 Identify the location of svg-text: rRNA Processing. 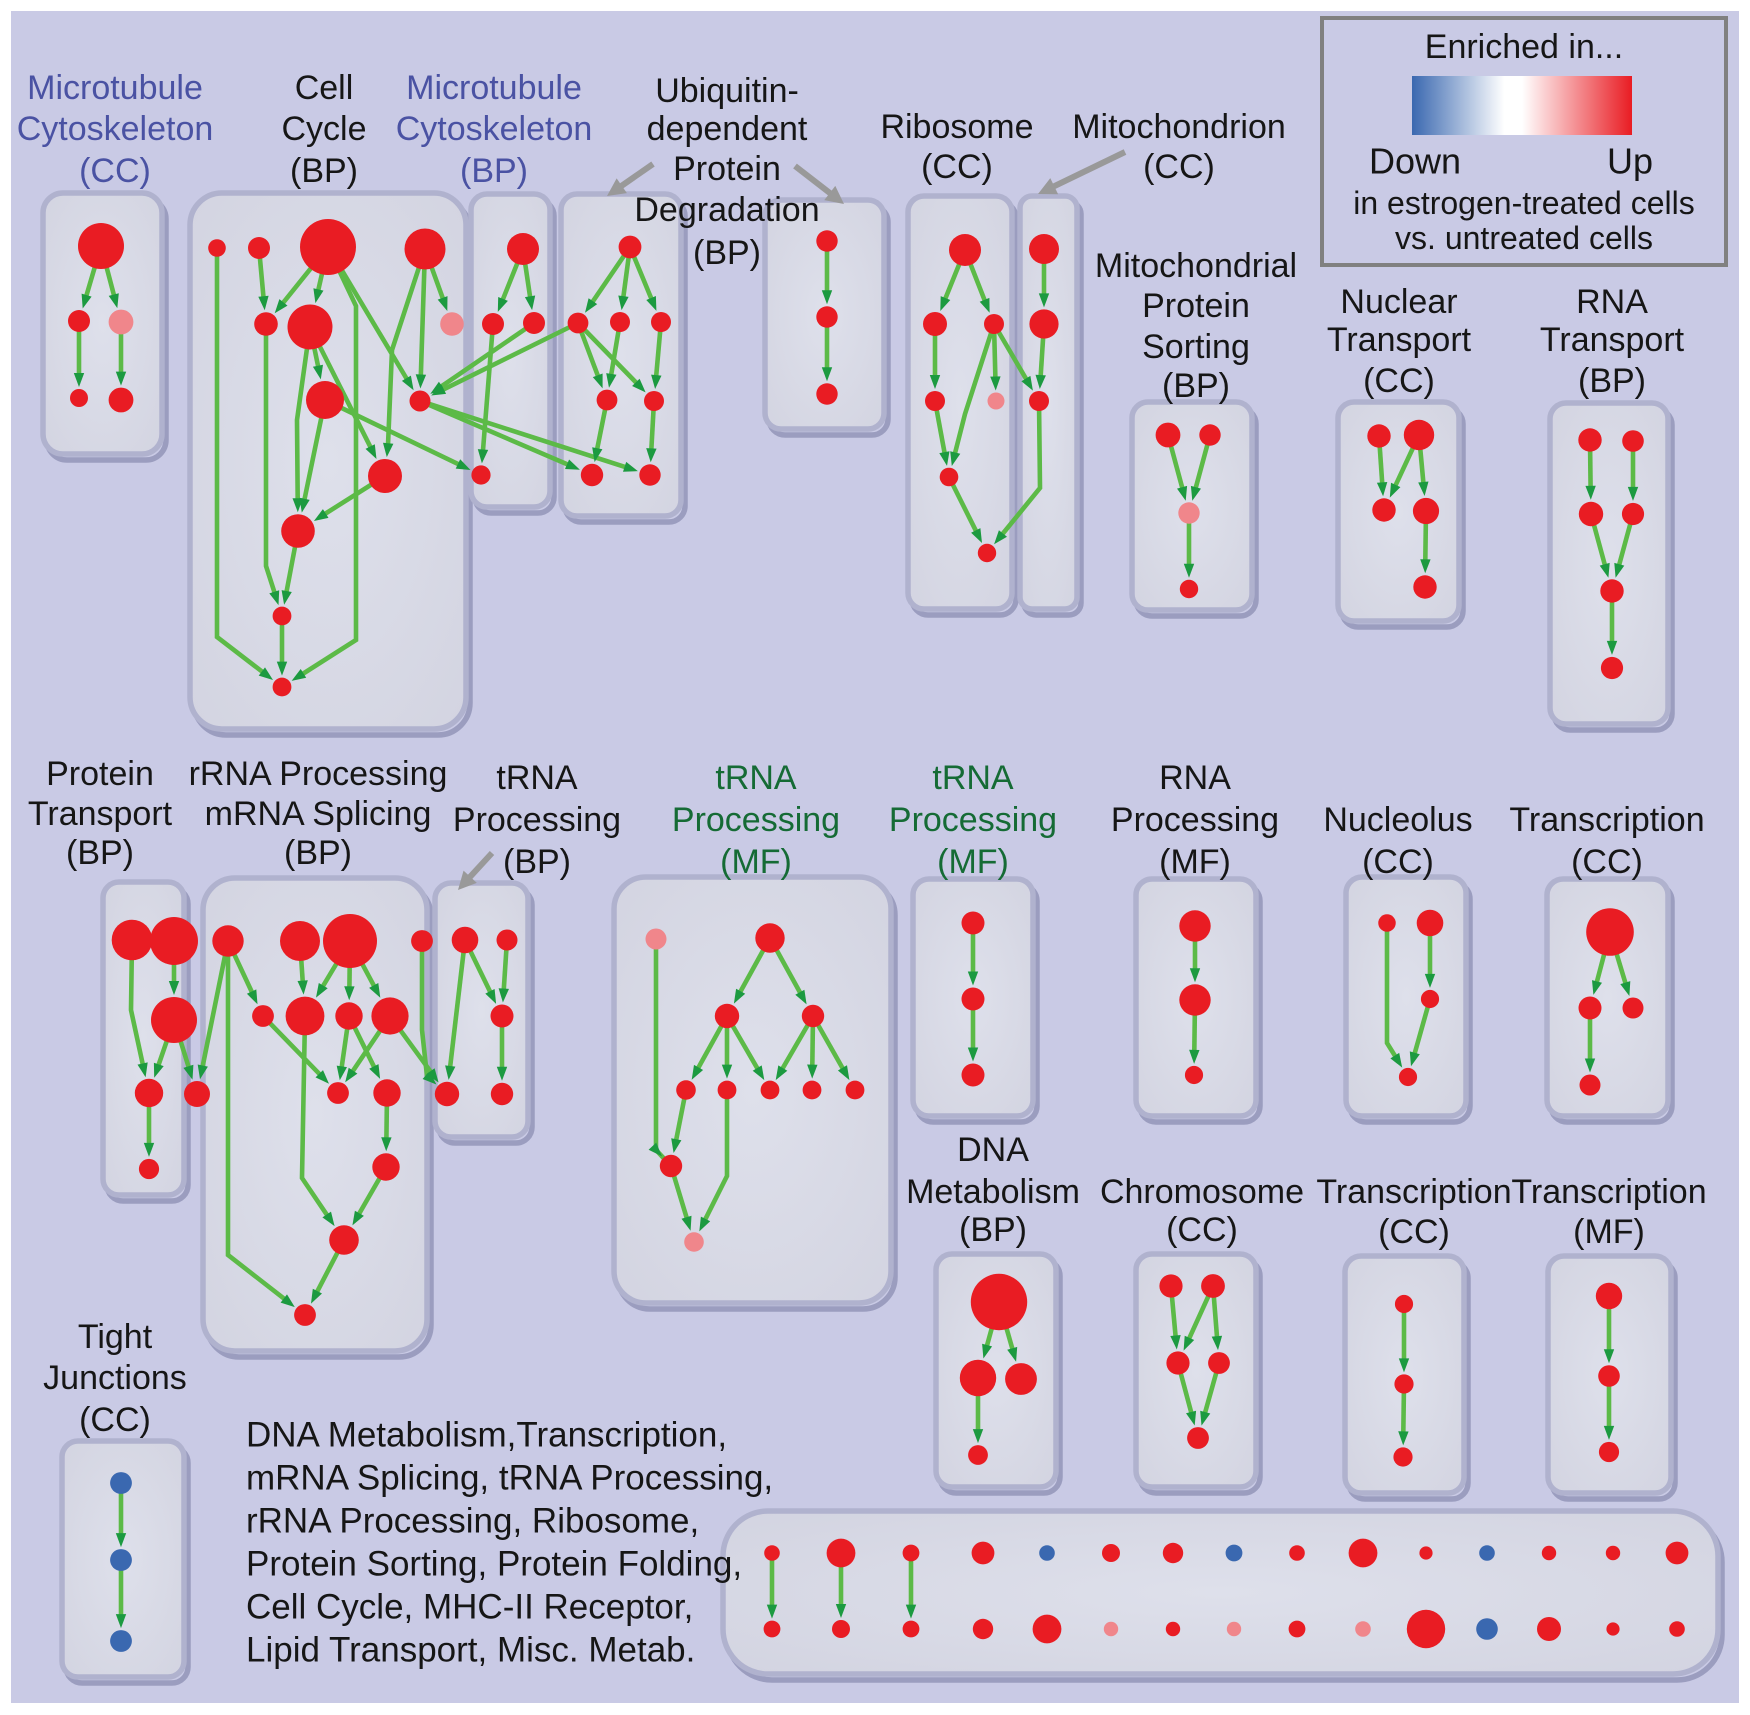
(318, 774).